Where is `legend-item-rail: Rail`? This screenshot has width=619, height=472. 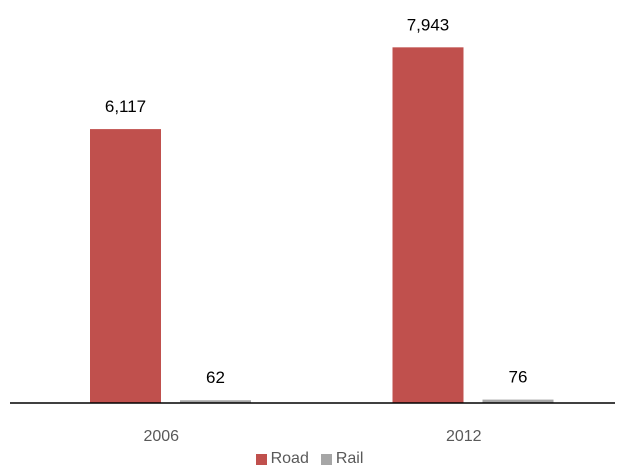
legend-item-rail: Rail is located at coordinates (342, 459).